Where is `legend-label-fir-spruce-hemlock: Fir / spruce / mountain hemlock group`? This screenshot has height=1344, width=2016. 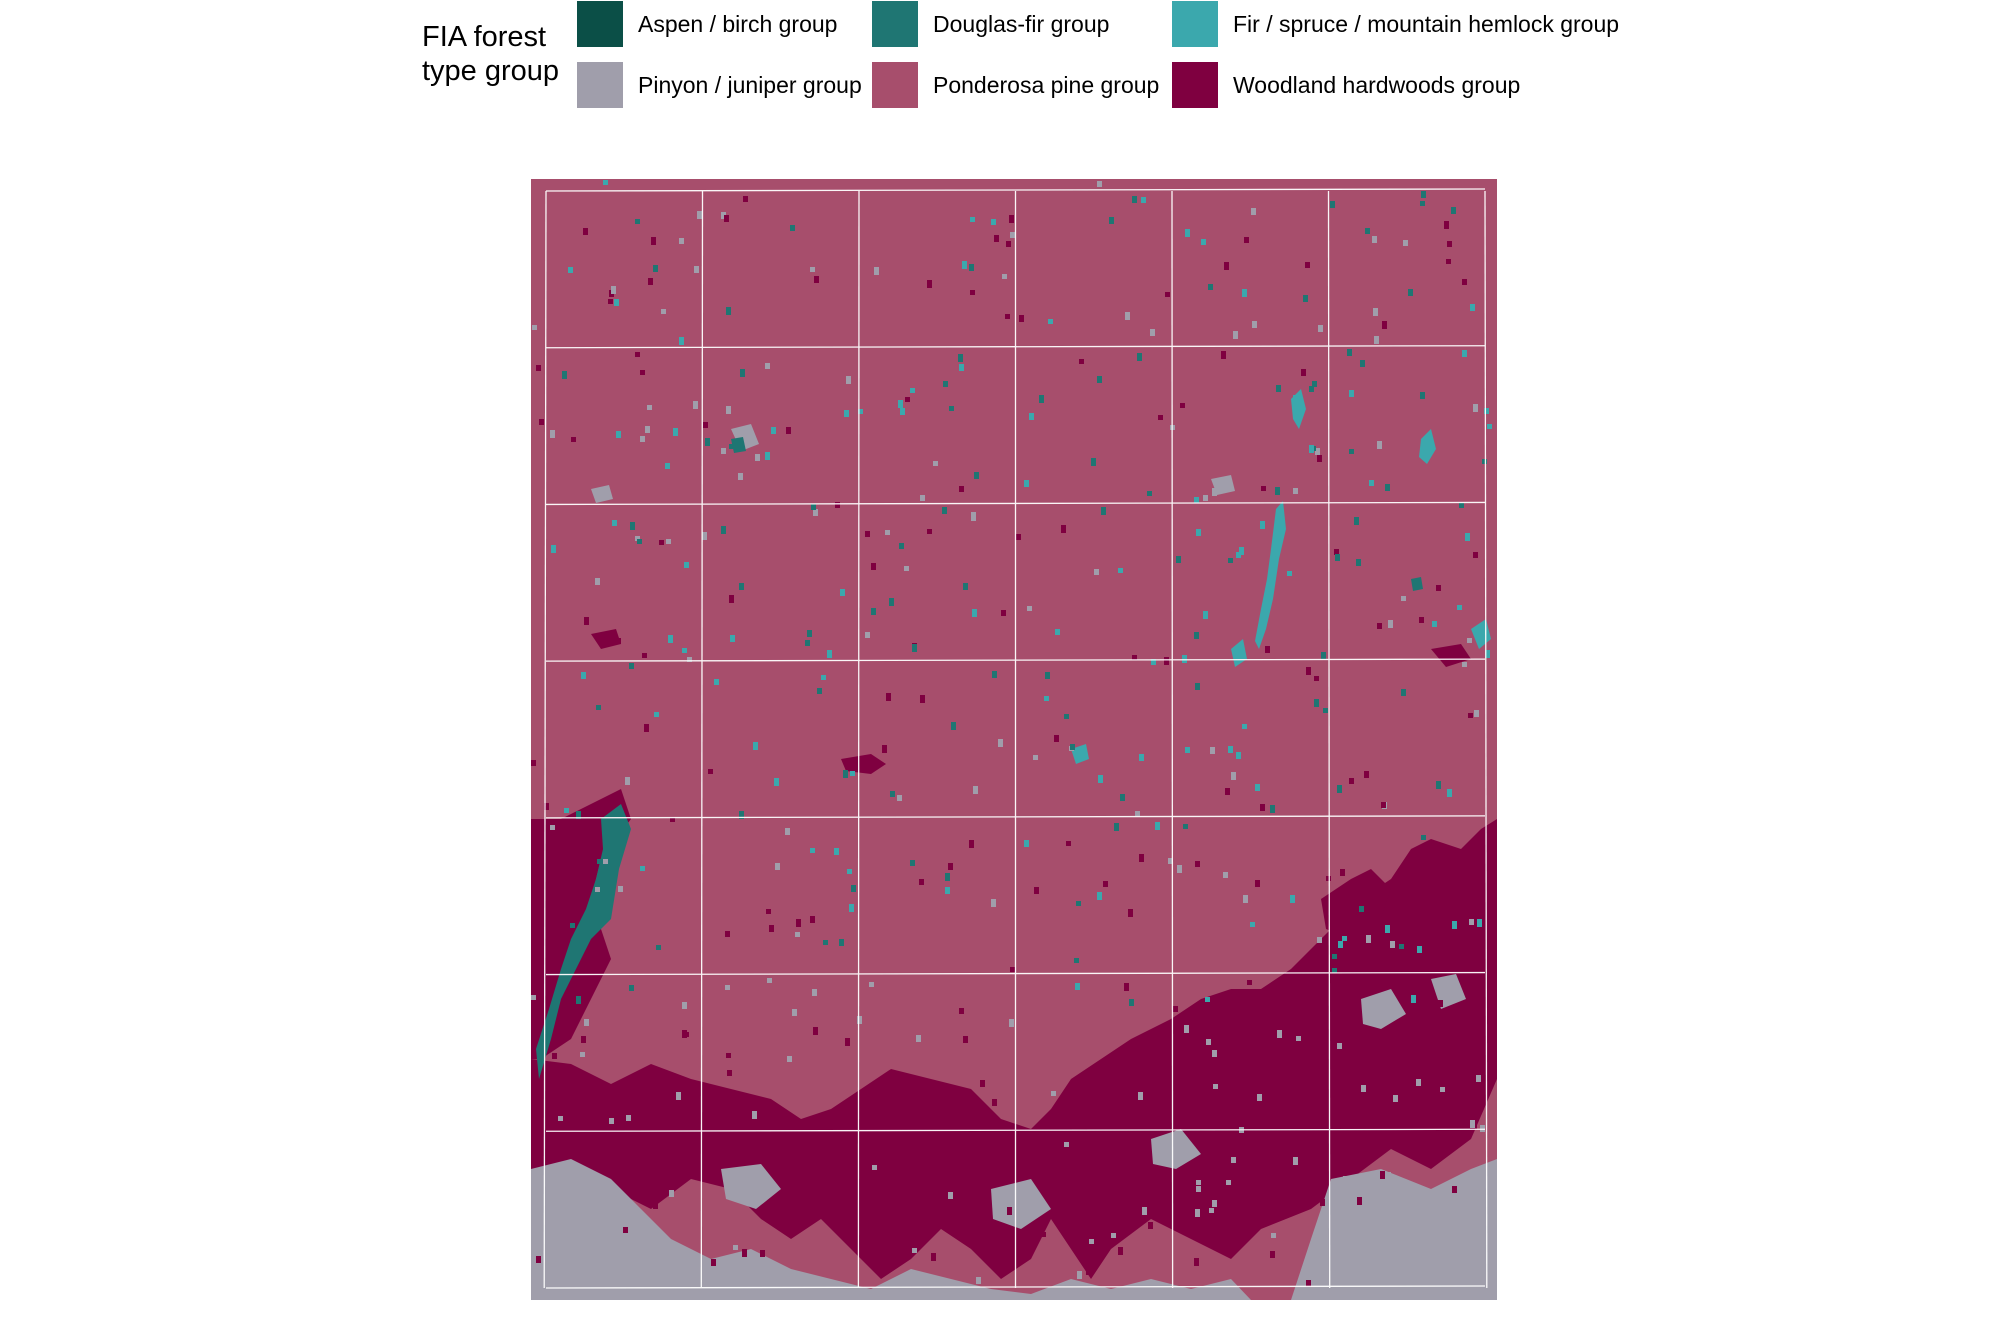 legend-label-fir-spruce-hemlock: Fir / spruce / mountain hemlock group is located at coordinates (1426, 23).